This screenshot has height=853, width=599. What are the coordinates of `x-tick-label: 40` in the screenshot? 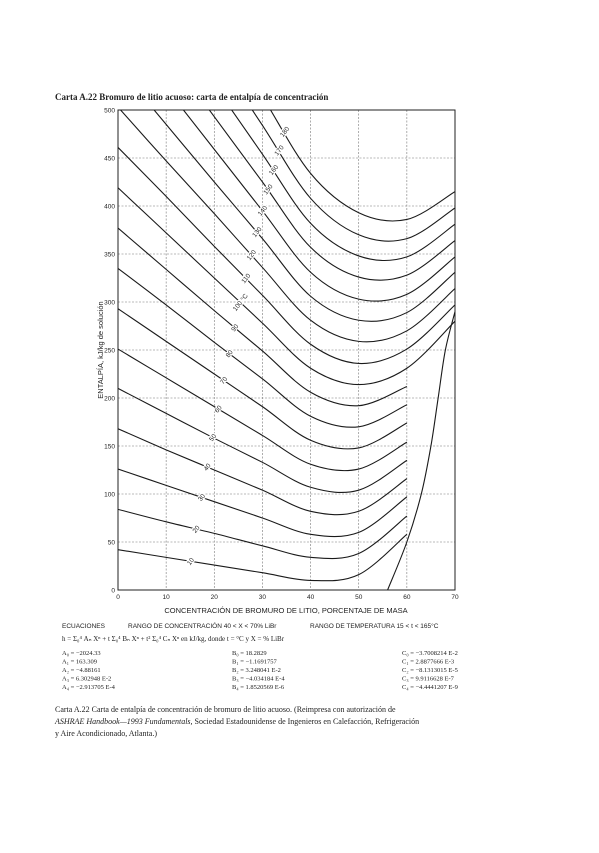 It's located at (311, 597).